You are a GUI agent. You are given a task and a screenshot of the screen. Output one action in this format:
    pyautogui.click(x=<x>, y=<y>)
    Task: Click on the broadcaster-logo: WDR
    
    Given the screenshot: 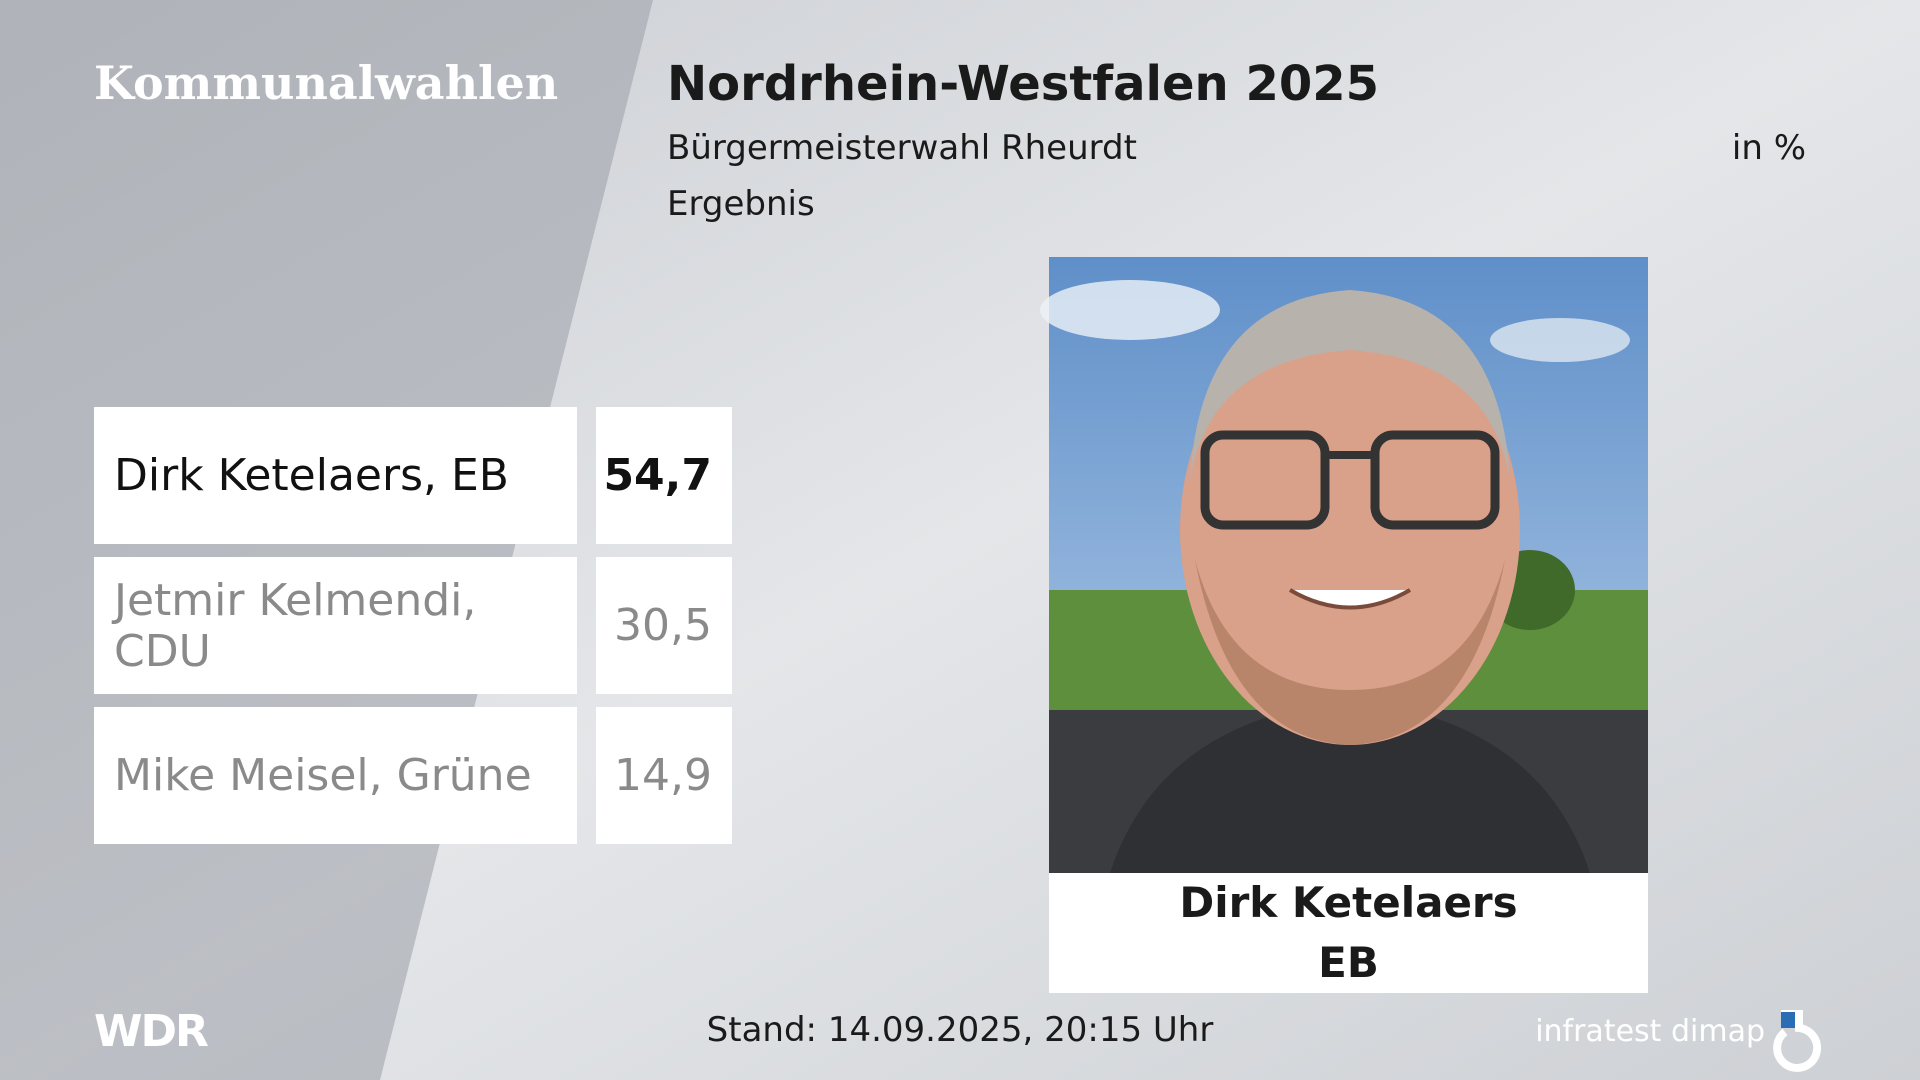 What is the action you would take?
    pyautogui.click(x=151, y=1031)
    